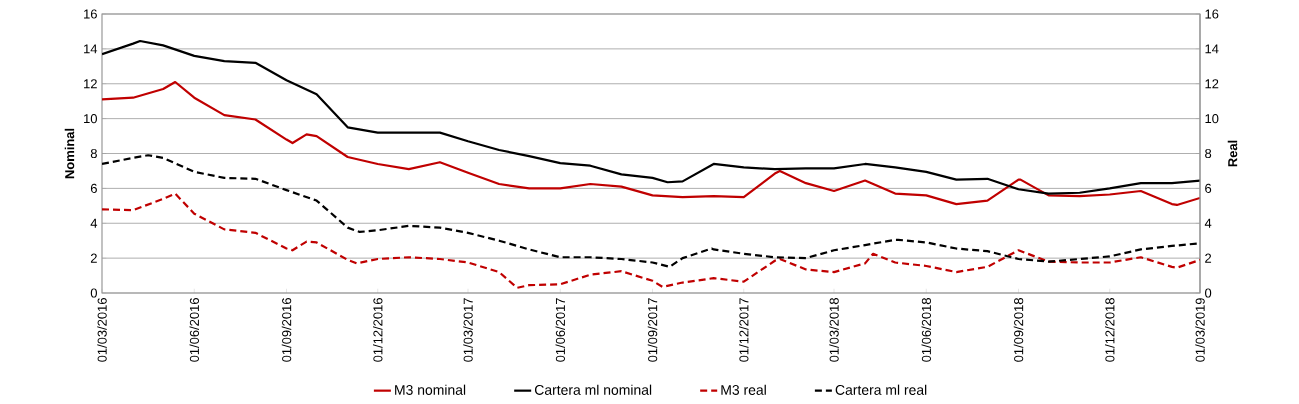 This screenshot has width=1299, height=404. What do you see at coordinates (652, 330) in the screenshot?
I see `x-tick-label: 01/09/2017` at bounding box center [652, 330].